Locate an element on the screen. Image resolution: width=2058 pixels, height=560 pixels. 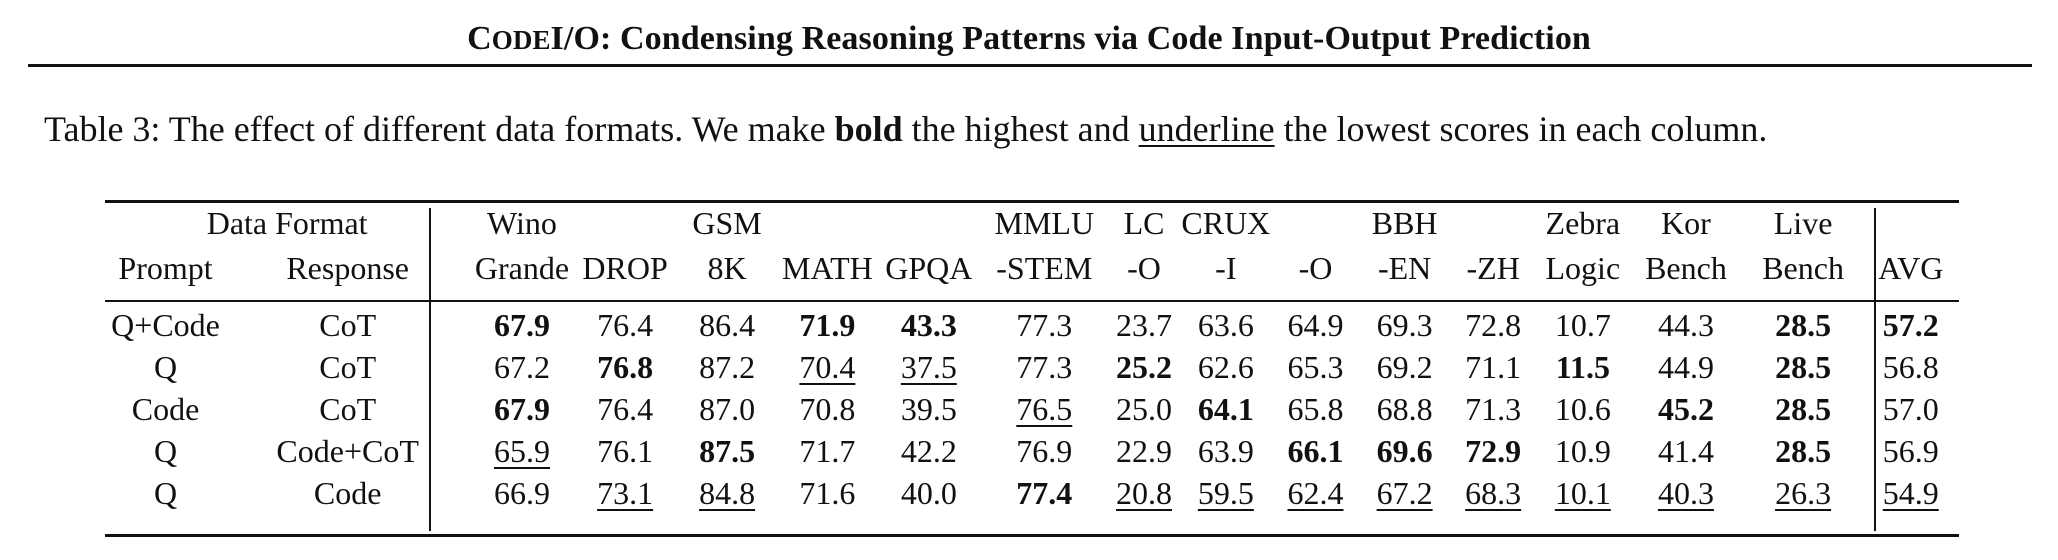
cell-value: 65.9 is located at coordinates (521, 451).